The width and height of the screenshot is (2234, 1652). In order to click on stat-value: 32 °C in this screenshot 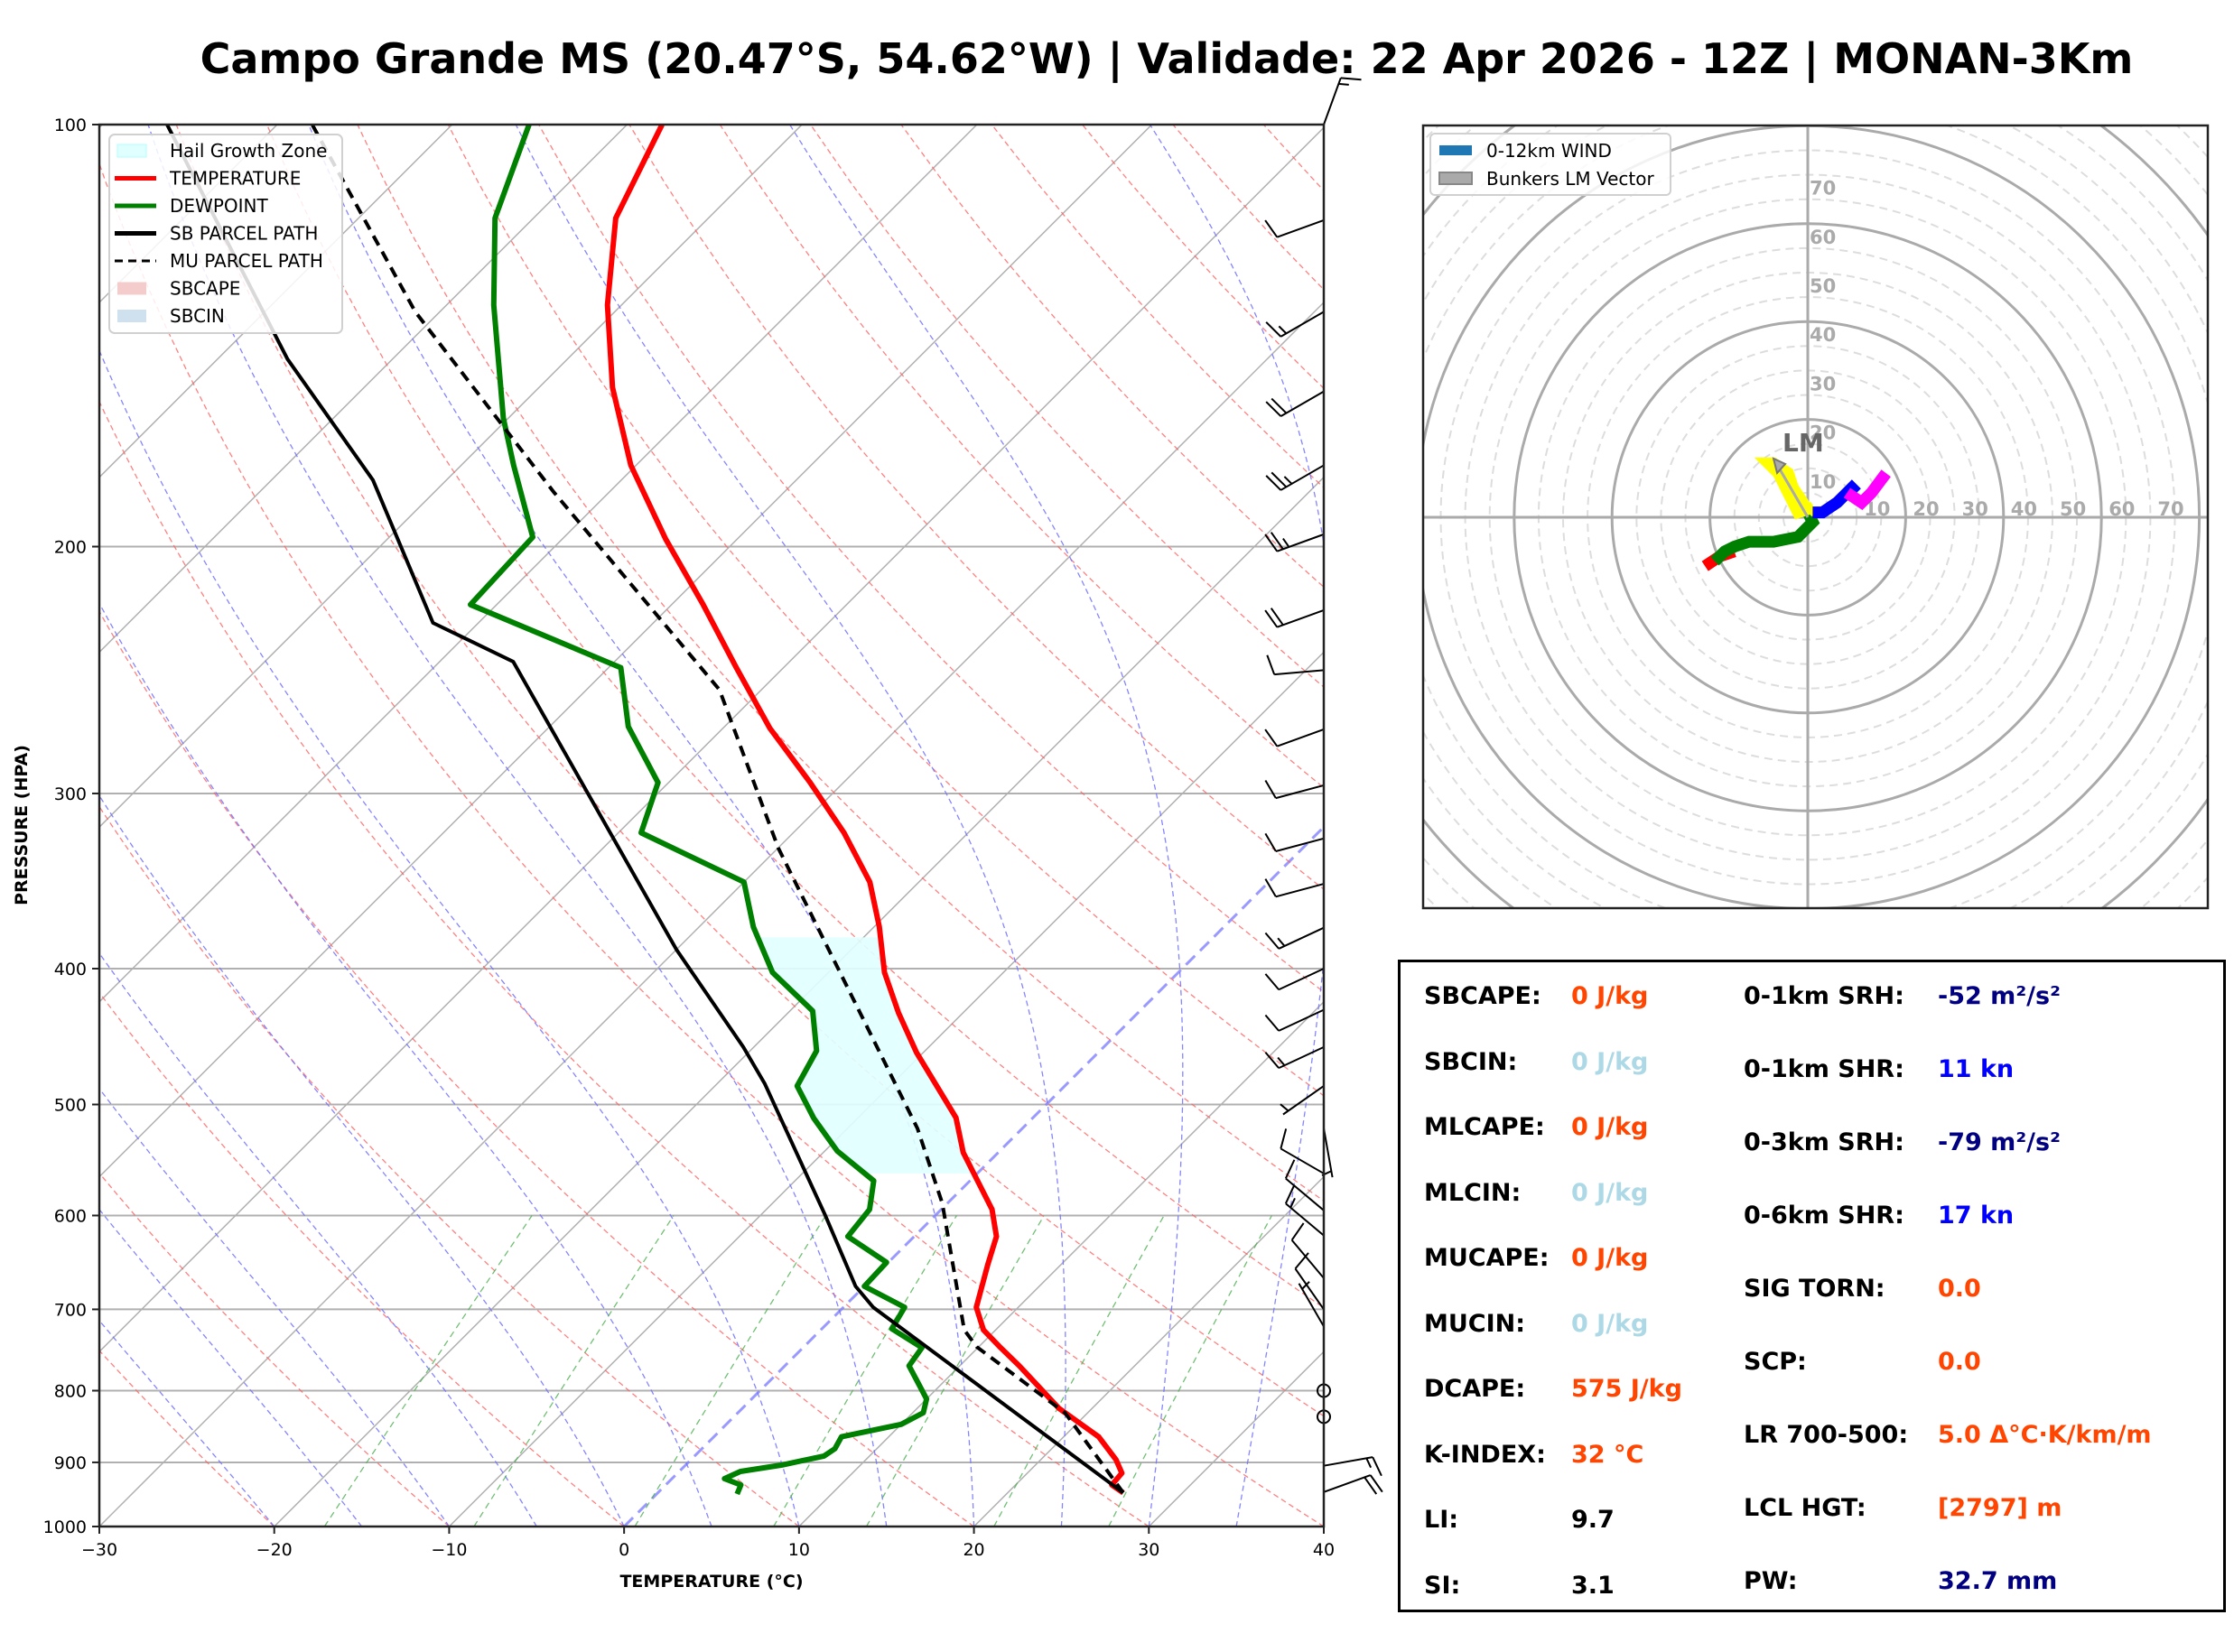, I will do `click(1607, 1454)`.